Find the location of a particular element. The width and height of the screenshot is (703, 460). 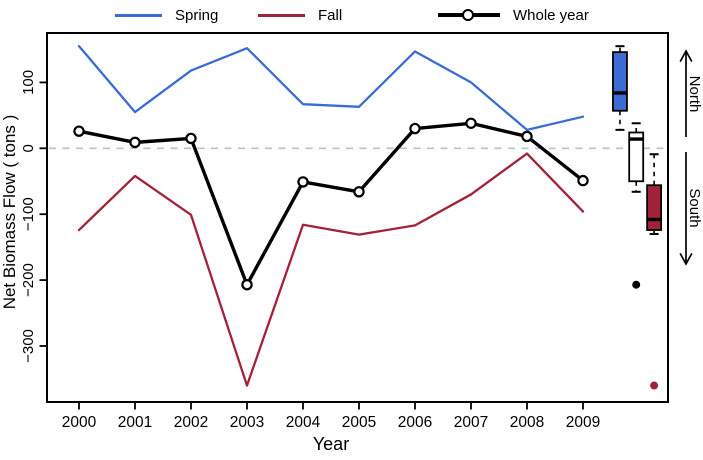

x-axis-tick-label: 2008 is located at coordinates (527, 422).